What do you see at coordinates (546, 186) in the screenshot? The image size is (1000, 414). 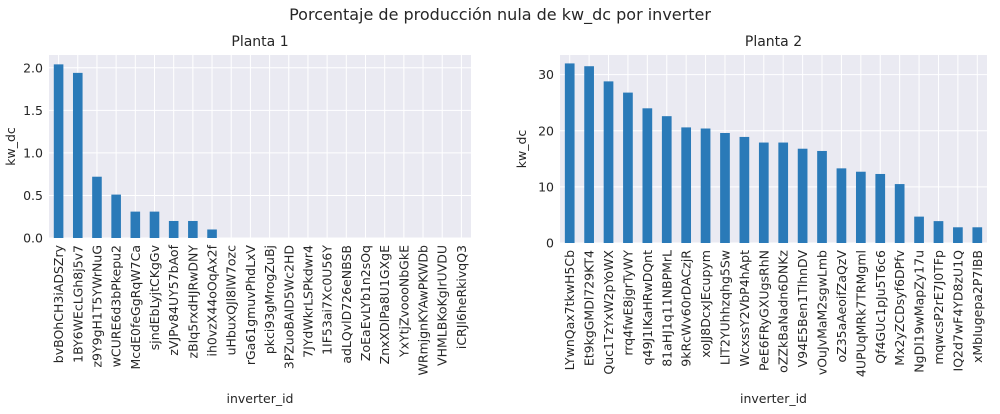 I see `y-tick-label: 10` at bounding box center [546, 186].